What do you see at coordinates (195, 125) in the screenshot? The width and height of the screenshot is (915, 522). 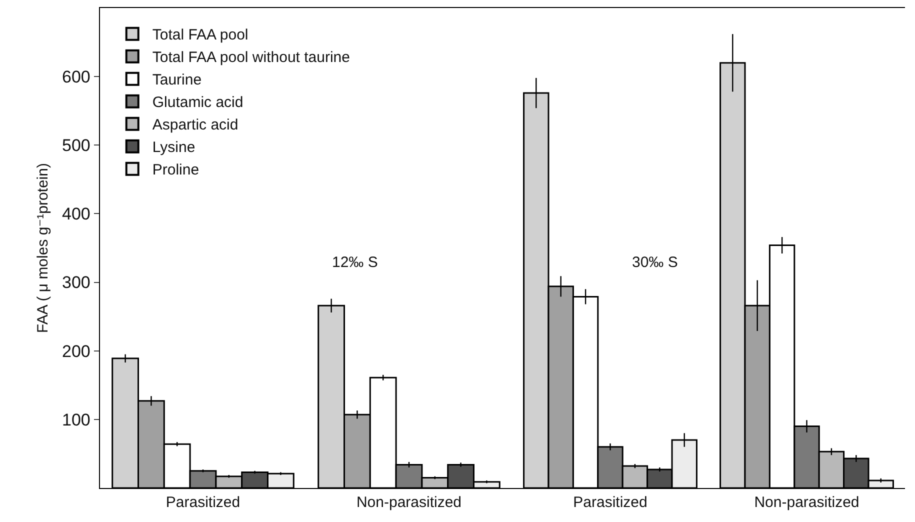 I see `legend-label: Aspartic acid` at bounding box center [195, 125].